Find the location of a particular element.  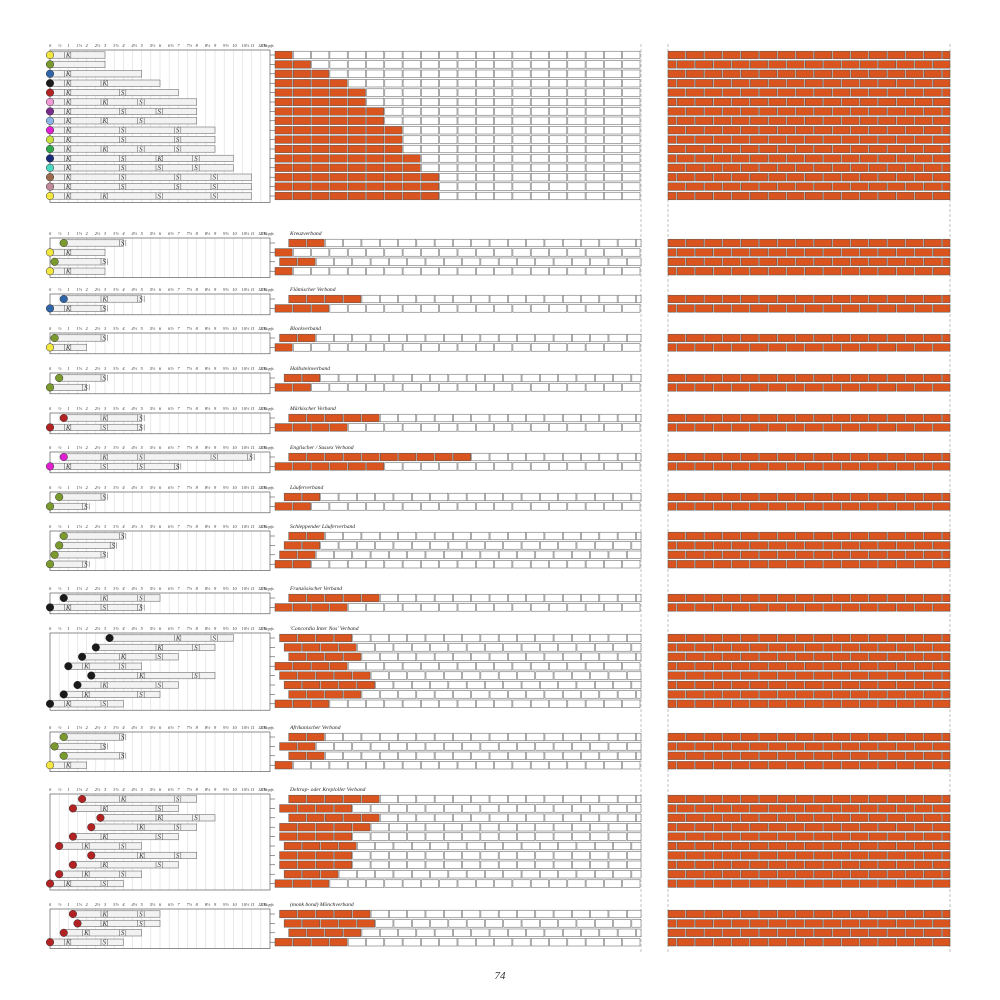

scale-label: 8½ is located at coordinates (208, 289).